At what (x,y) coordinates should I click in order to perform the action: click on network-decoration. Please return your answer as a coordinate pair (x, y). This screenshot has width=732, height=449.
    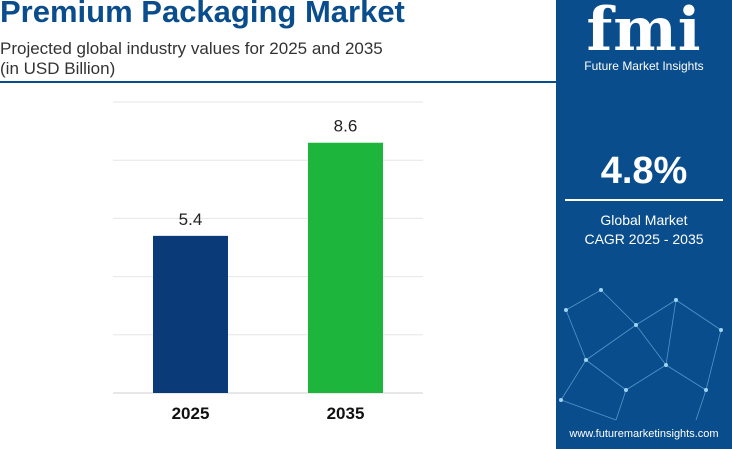
    Looking at the image, I should click on (641, 354).